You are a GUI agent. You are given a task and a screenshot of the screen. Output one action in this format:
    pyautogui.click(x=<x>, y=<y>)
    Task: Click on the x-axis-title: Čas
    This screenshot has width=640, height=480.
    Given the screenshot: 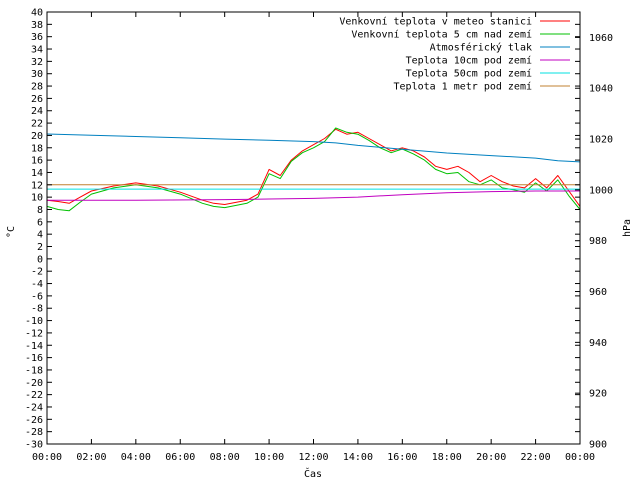 What is the action you would take?
    pyautogui.click(x=313, y=473)
    